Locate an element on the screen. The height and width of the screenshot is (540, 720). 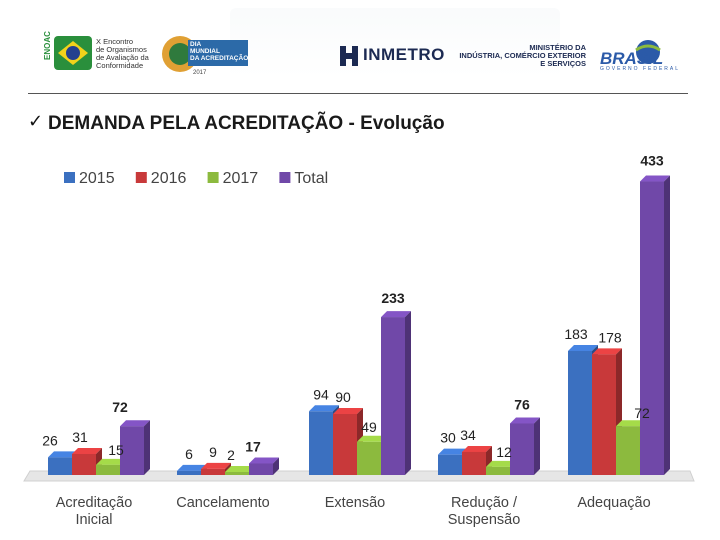
data-label-2017-4: 72 is located at coordinates (642, 413).